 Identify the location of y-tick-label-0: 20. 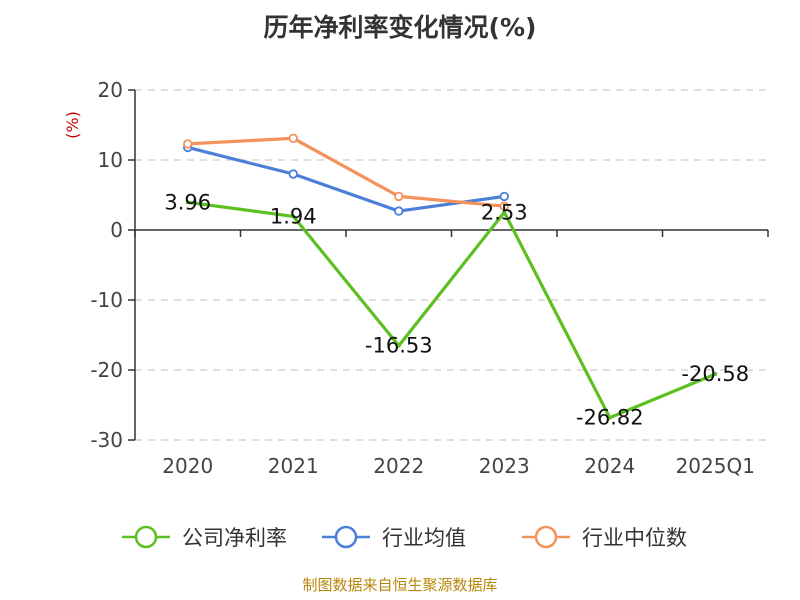
(110, 90).